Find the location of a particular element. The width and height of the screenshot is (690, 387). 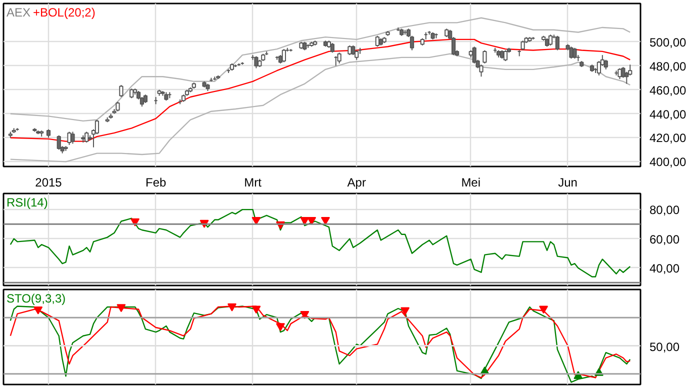

chart-title: AEX is located at coordinates (18, 13).